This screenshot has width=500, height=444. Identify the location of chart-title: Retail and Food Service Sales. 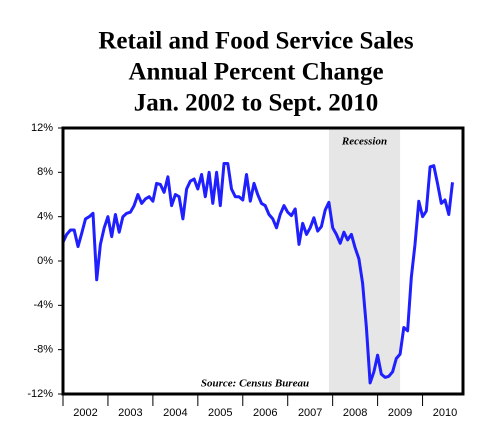
(256, 41).